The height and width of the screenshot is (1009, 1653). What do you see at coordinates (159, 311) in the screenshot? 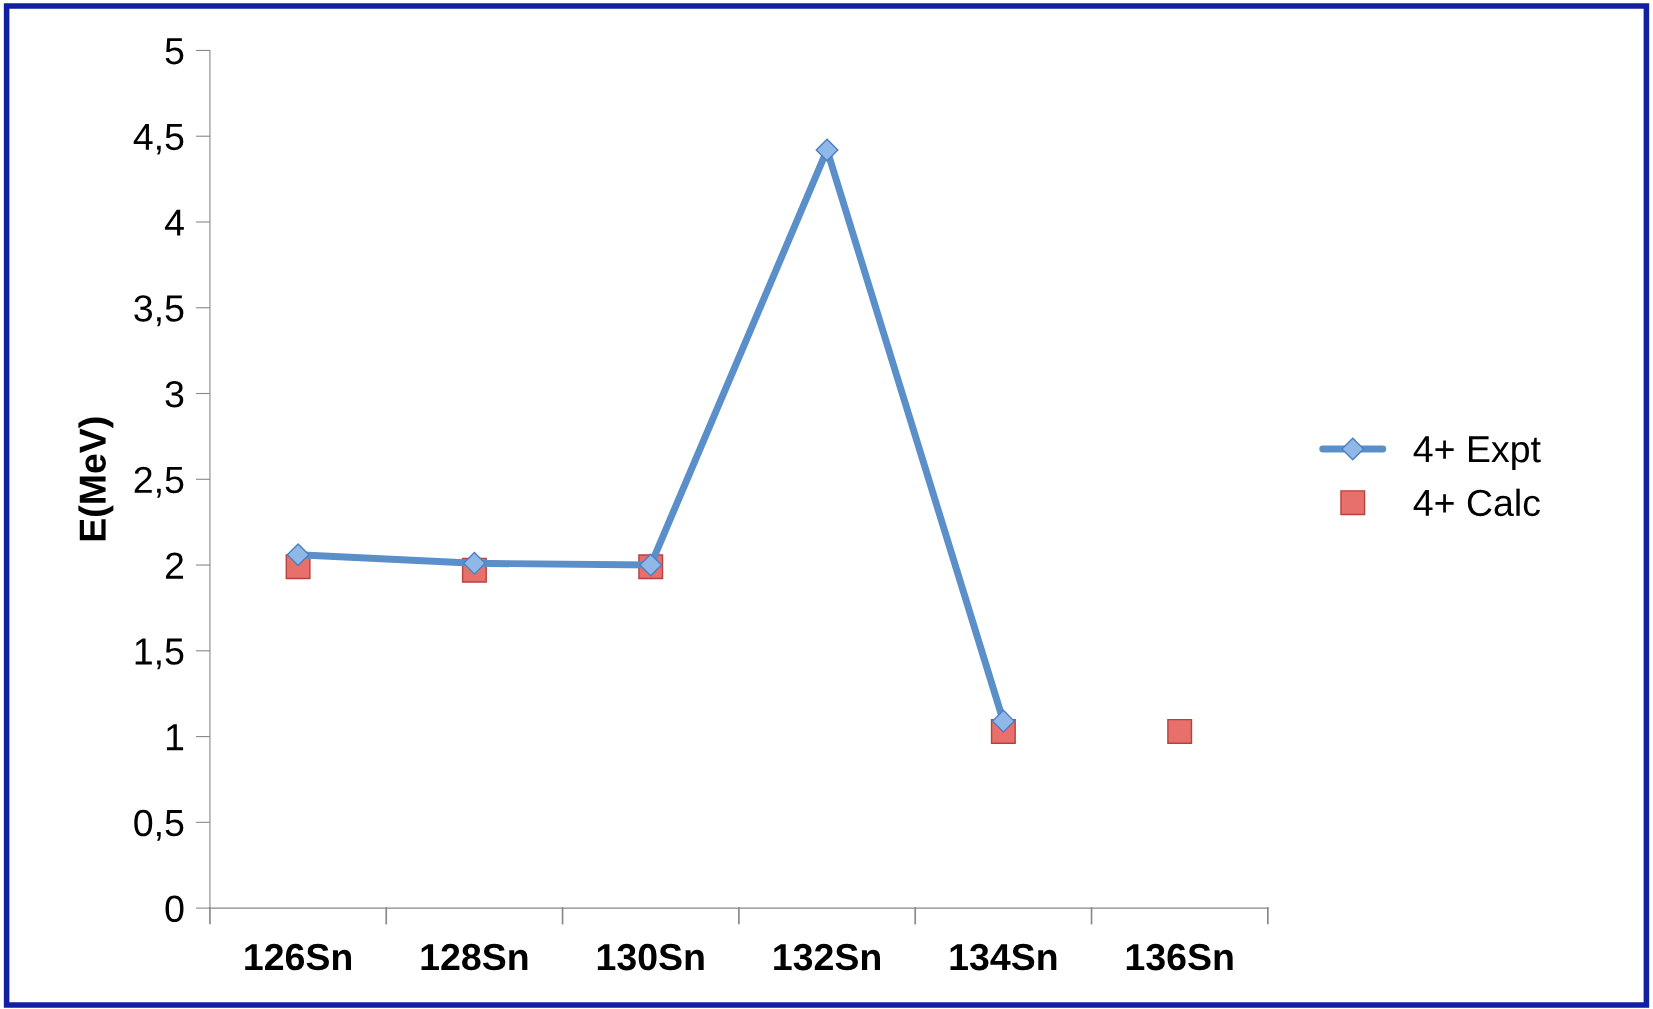
I see `y-tick-label: 3,5` at bounding box center [159, 311].